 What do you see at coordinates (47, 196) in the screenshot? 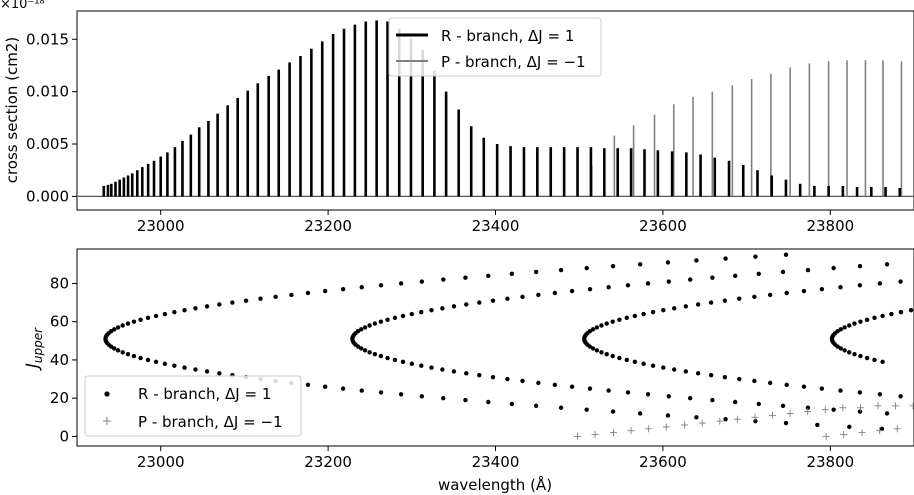
I see `top-ytick-label: 0.000` at bounding box center [47, 196].